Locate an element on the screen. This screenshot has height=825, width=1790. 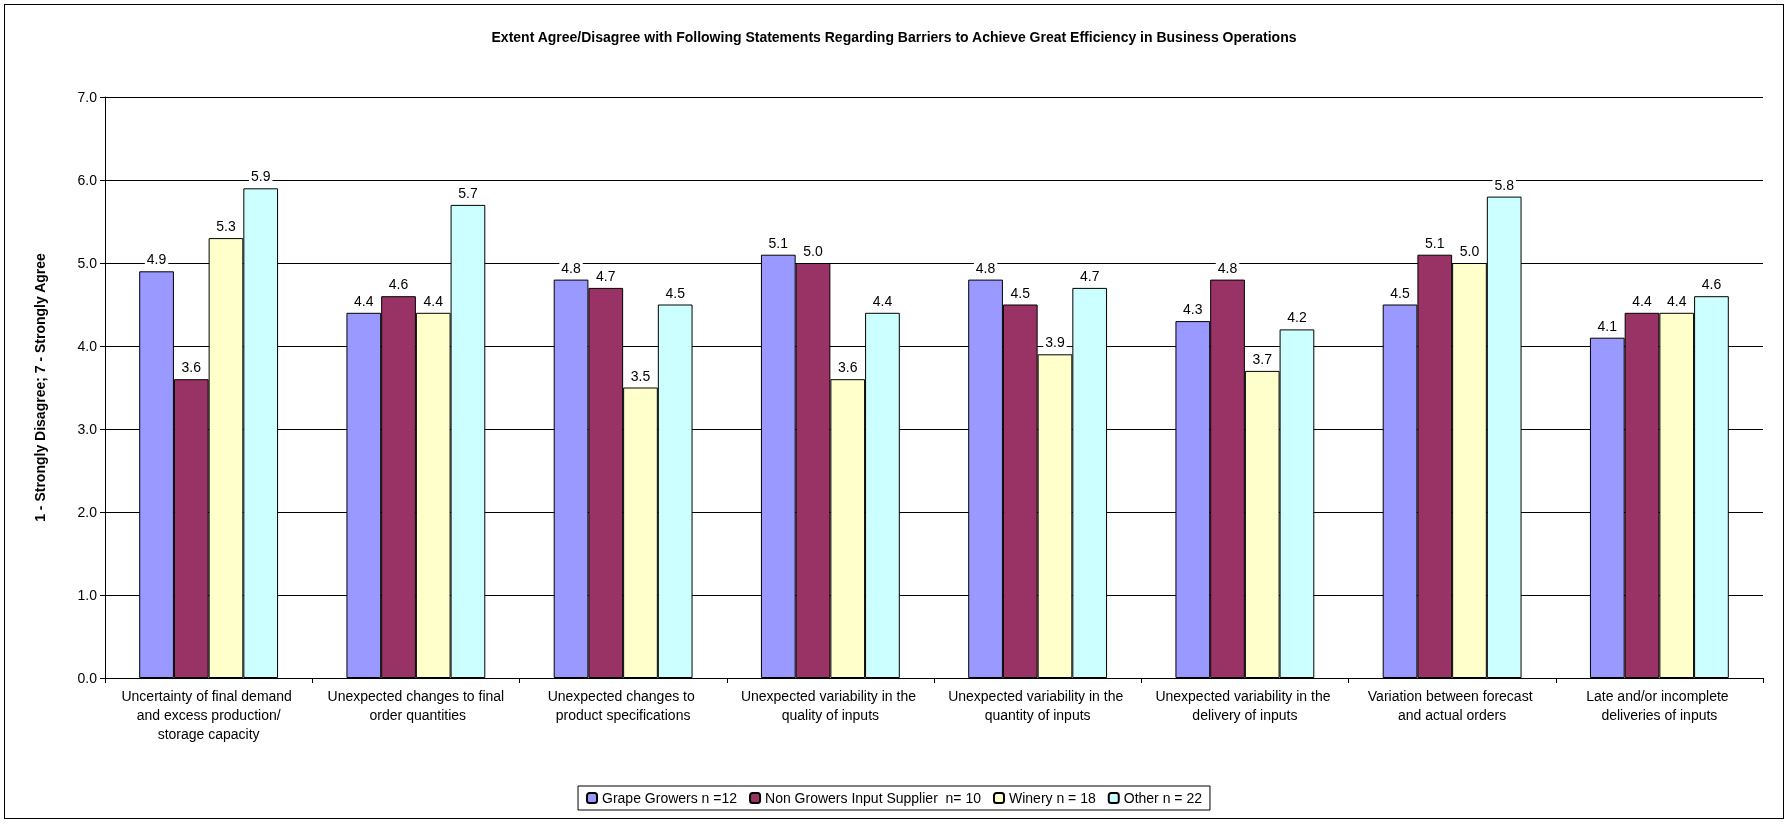
x-tick-label: Uncertainty of final demand and excess production/storage capacity is located at coordinates (208, 714).